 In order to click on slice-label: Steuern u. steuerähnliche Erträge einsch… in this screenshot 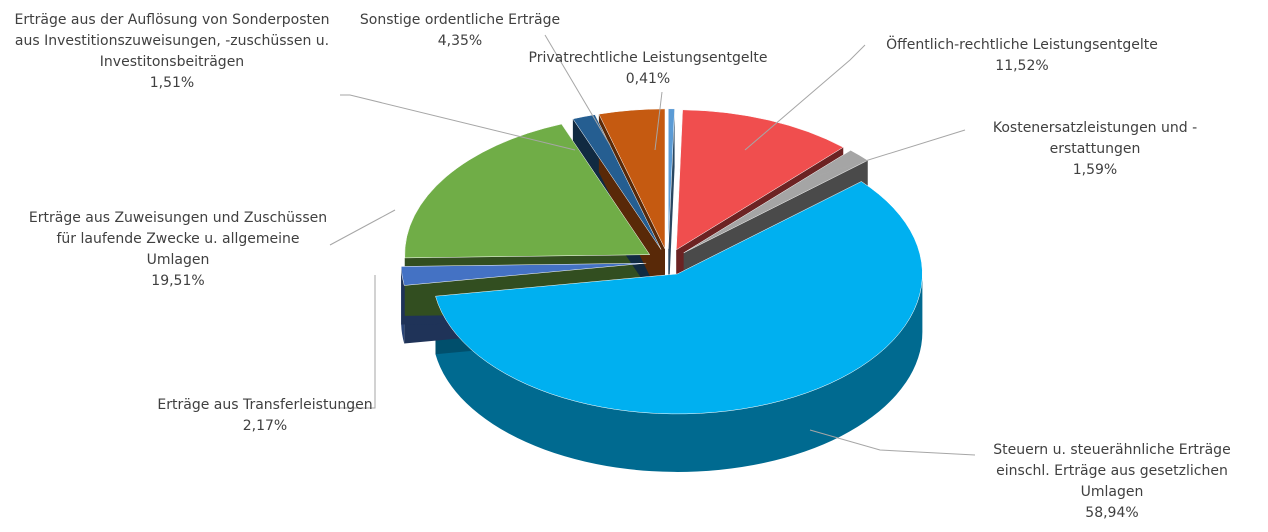, I will do `click(1112, 482)`.